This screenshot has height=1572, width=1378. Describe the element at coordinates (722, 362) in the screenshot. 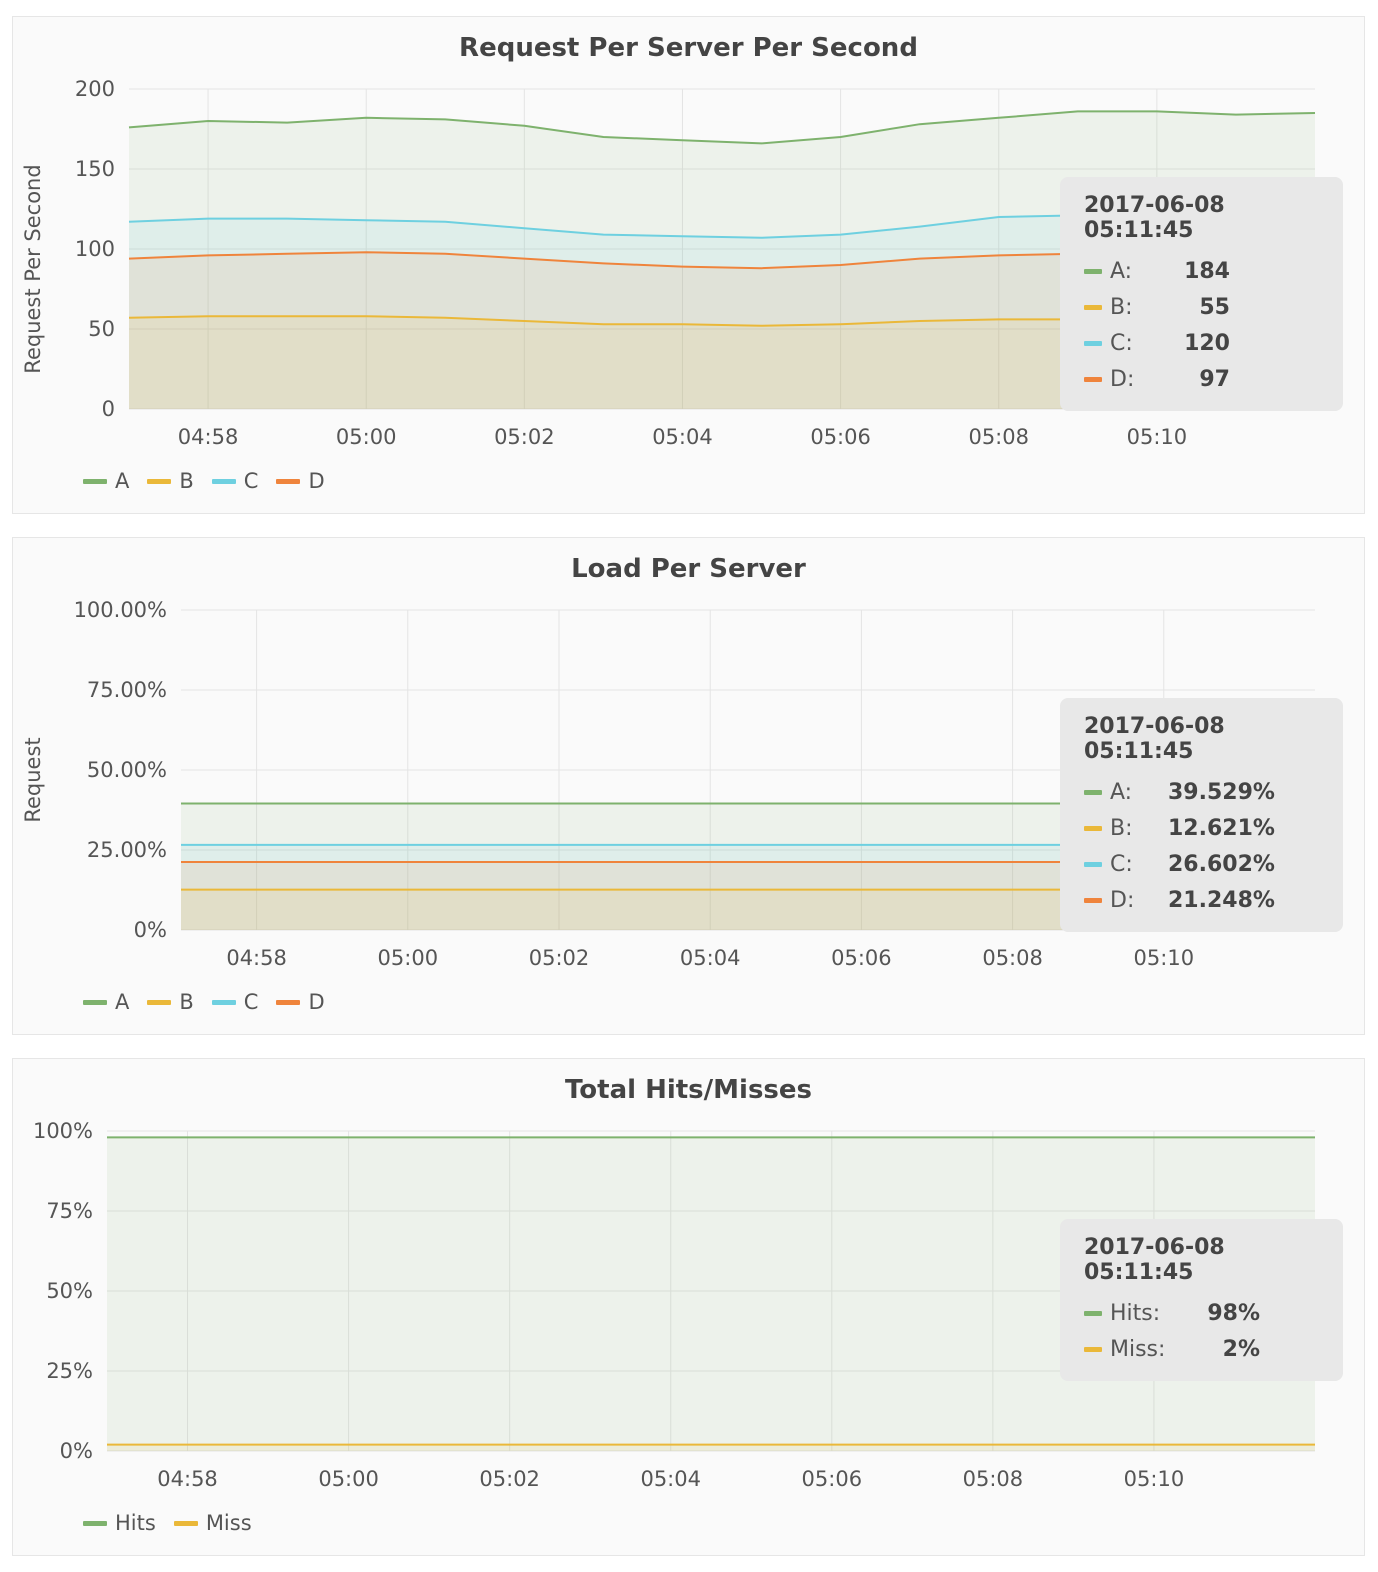

I see `series-area-b` at that location.